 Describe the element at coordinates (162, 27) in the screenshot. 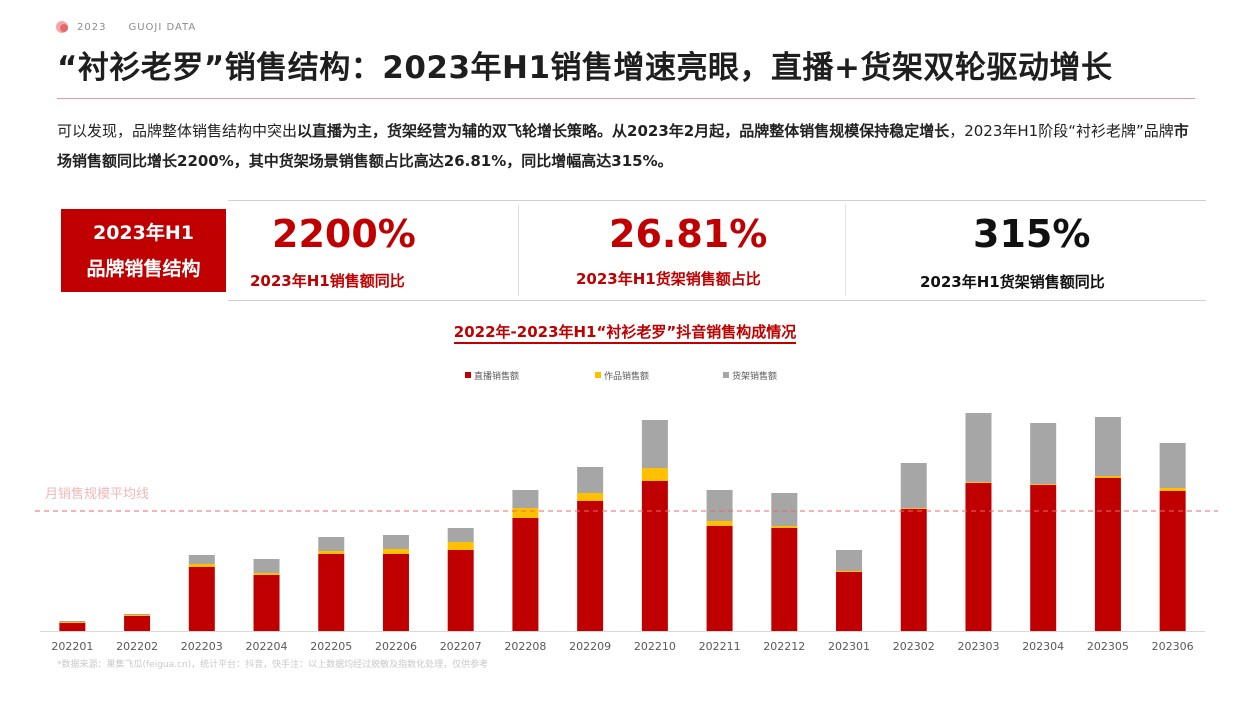

I see `brand-company: GUOJI DATA` at that location.